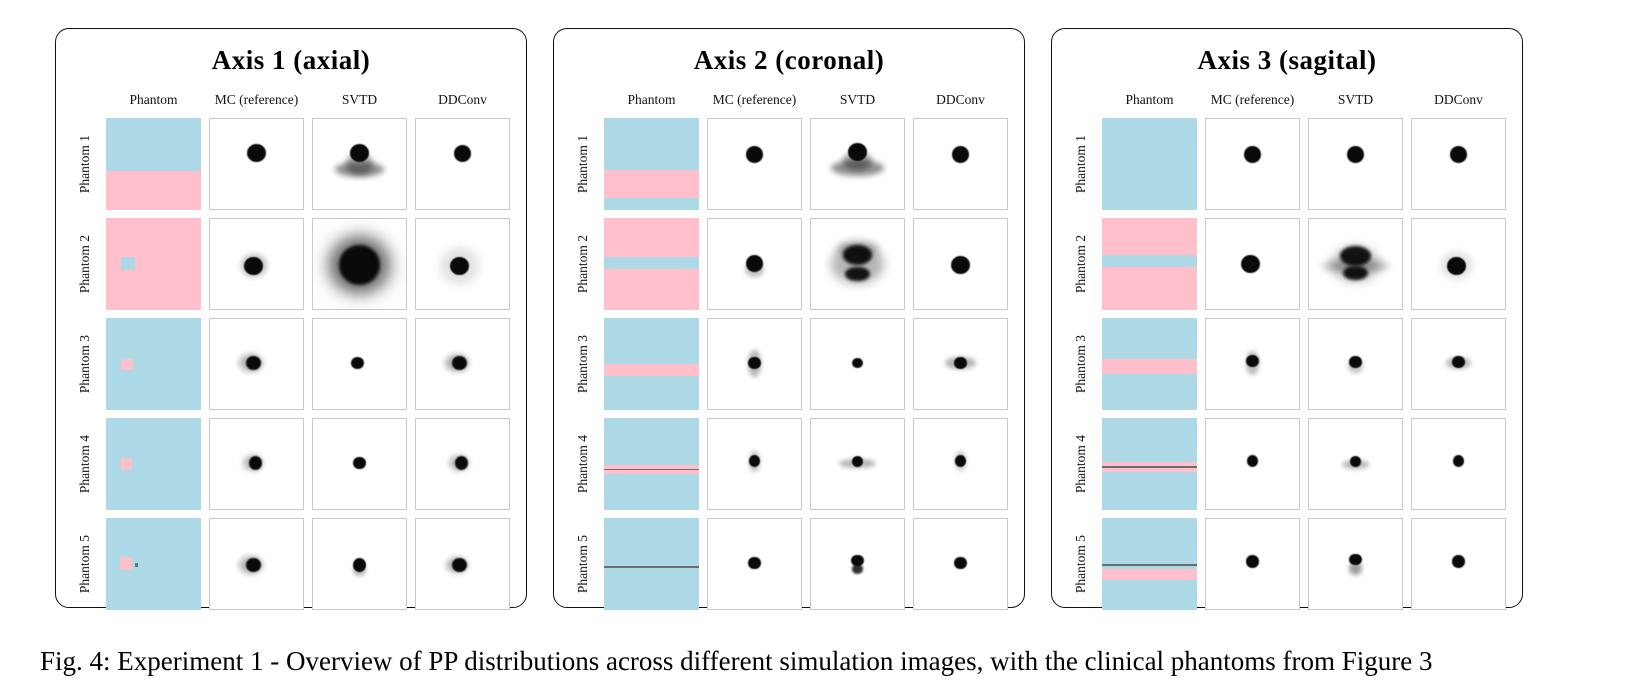 The height and width of the screenshot is (688, 1650). Describe the element at coordinates (754, 99) in the screenshot. I see `column-header: MC (reference)` at that location.